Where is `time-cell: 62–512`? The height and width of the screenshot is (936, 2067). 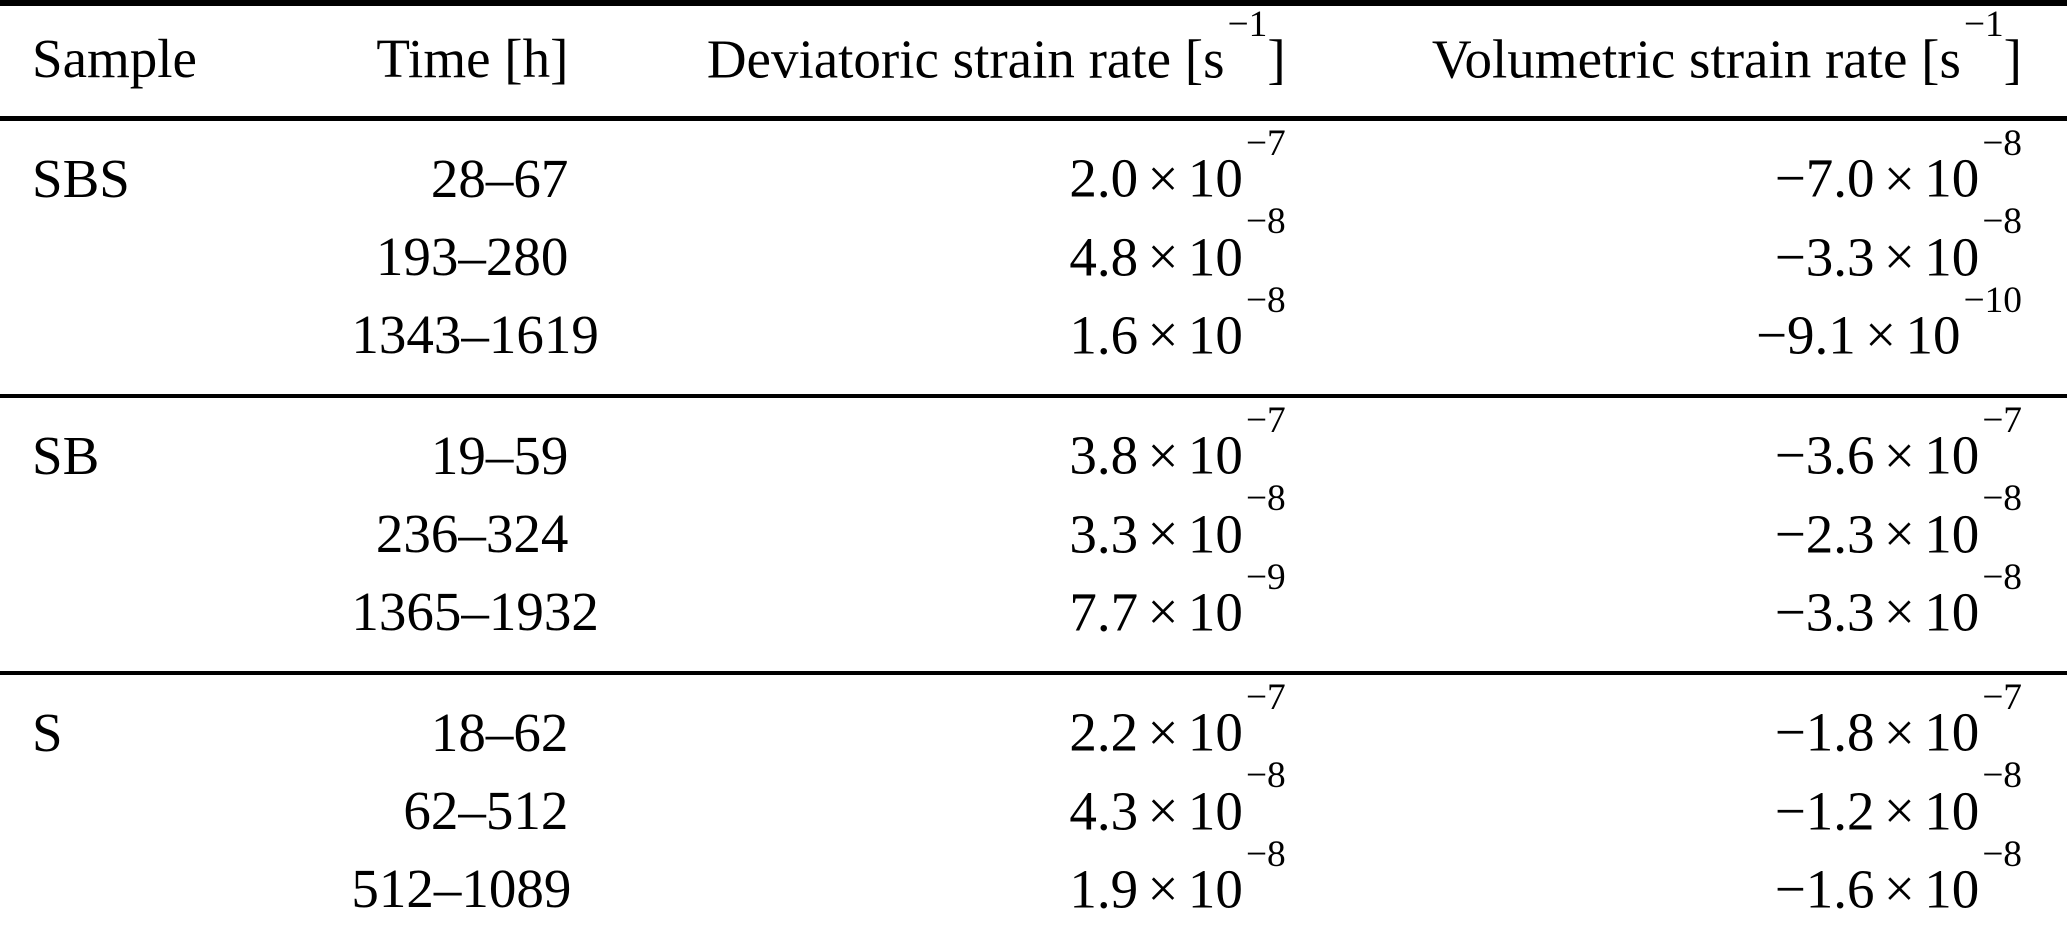
time-cell: 62–512 is located at coordinates (486, 810).